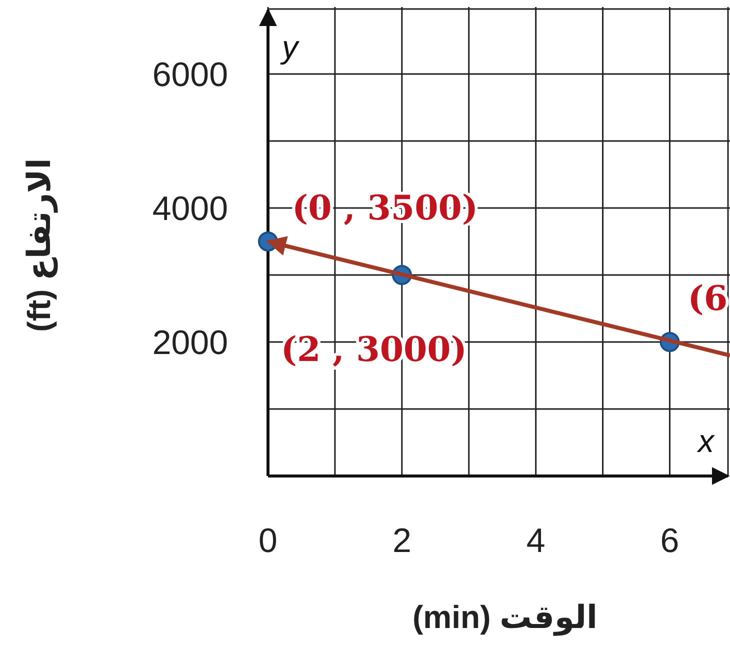 The width and height of the screenshot is (730, 645). What do you see at coordinates (536, 541) in the screenshot?
I see `x-tick-label: 4` at bounding box center [536, 541].